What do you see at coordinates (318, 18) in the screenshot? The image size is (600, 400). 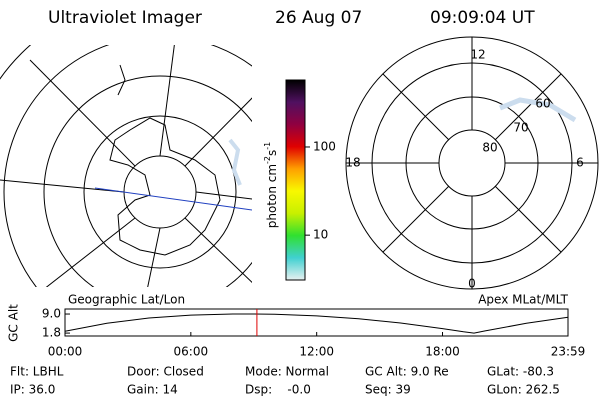 I see `date: 26 Aug 07` at bounding box center [318, 18].